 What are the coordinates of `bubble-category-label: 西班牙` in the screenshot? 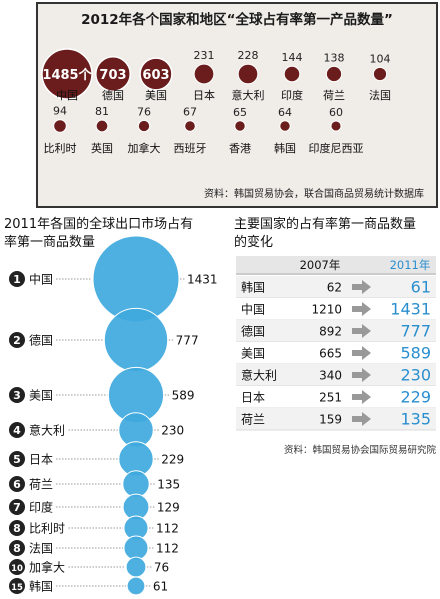 It's located at (190, 148).